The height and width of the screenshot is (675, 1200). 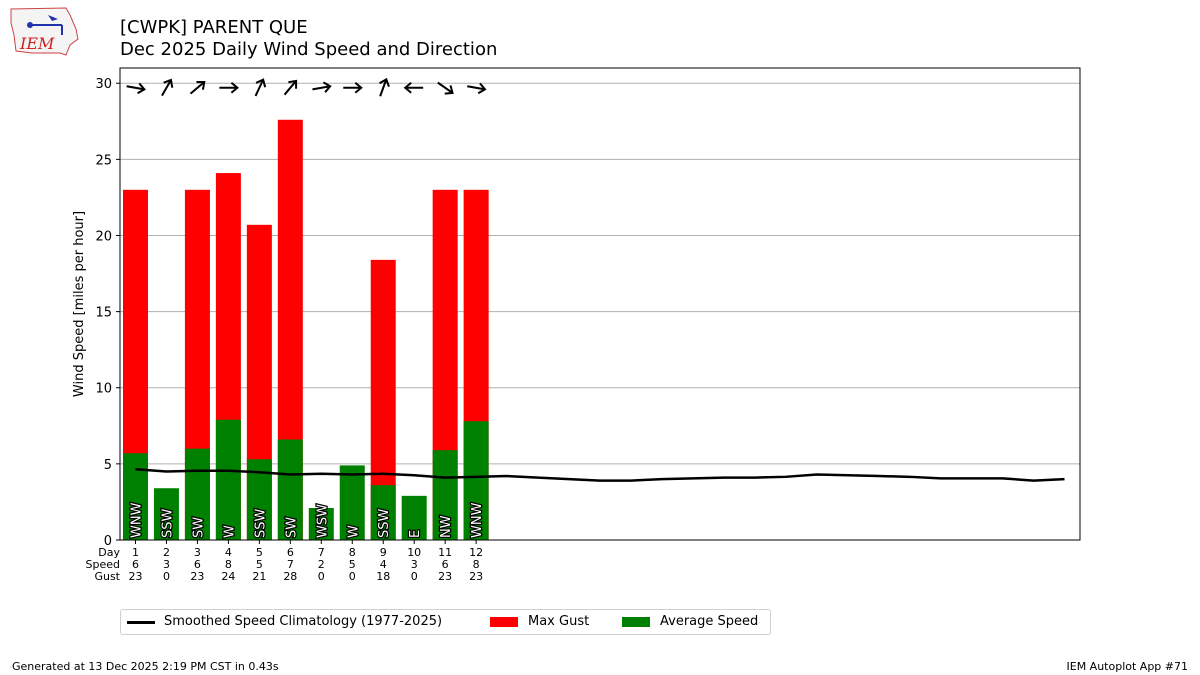 I want to click on legend-climatology-label: Smoothed Speed Climatology (1977-2025), so click(x=303, y=621).